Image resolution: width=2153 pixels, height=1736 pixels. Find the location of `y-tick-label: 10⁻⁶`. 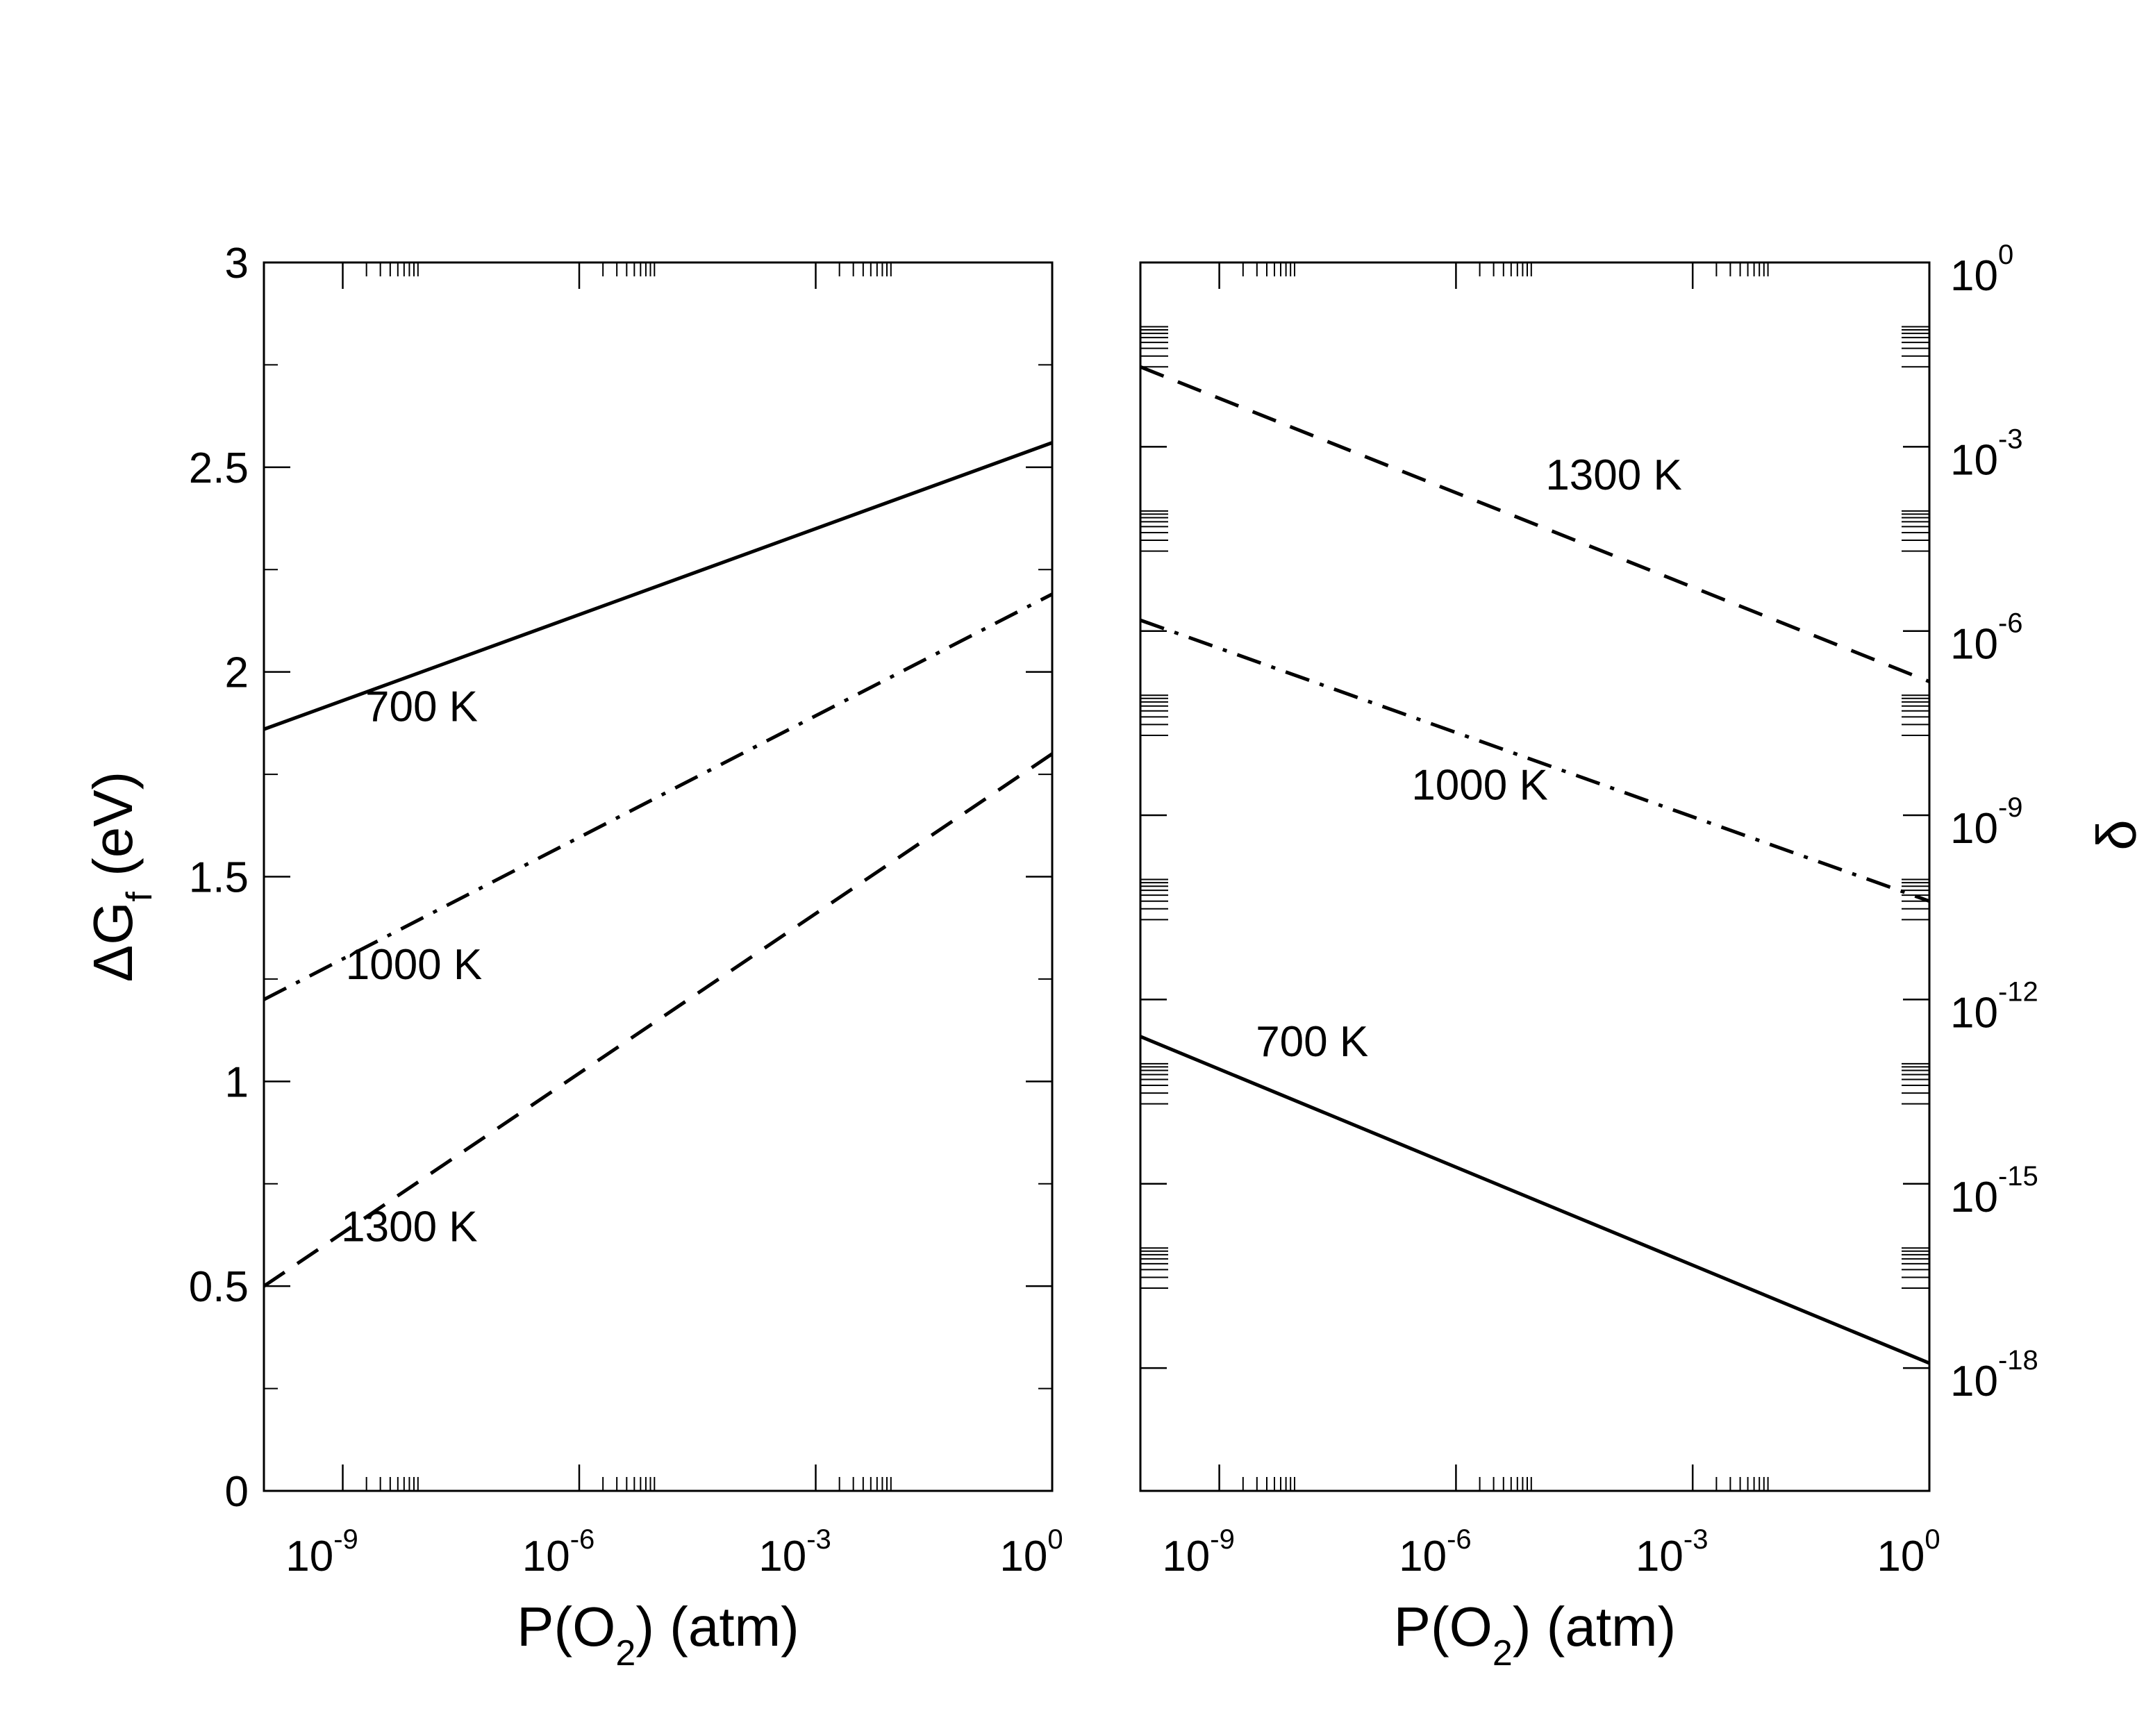

y-tick-label: 10⁻⁶ is located at coordinates (1986, 638).